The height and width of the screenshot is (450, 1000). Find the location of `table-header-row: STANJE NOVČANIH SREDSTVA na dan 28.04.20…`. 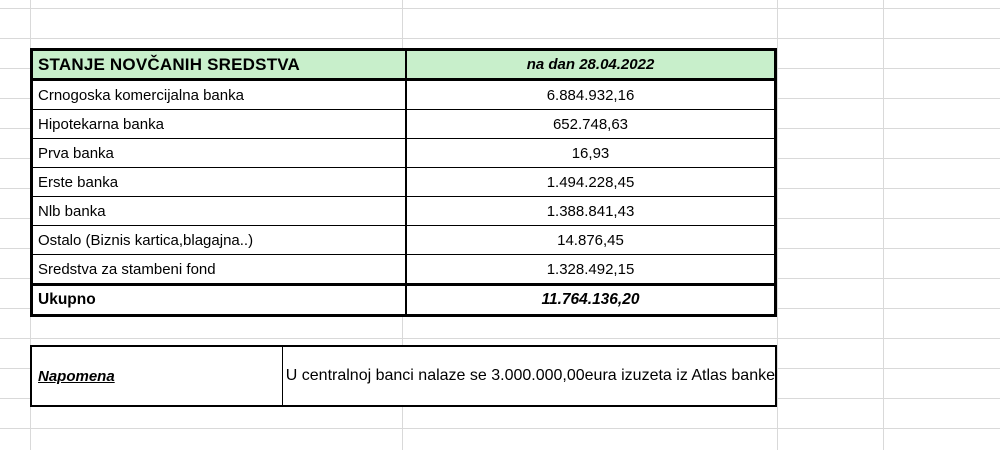

table-header-row: STANJE NOVČANIH SREDSTVA na dan 28.04.20… is located at coordinates (403, 66).